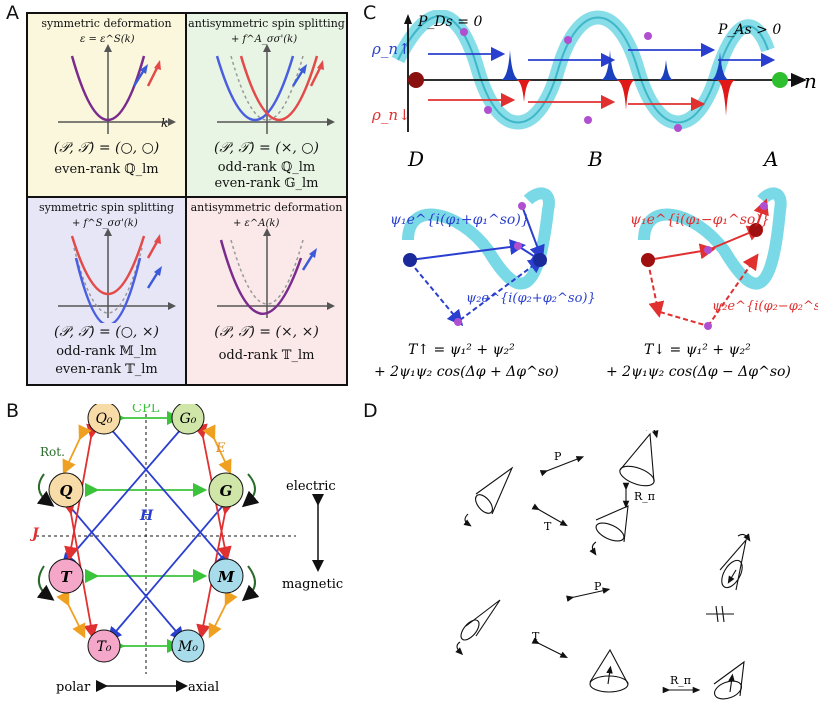  Describe the element at coordinates (558, 456) in the screenshot. I see `label-p-1: P` at that location.